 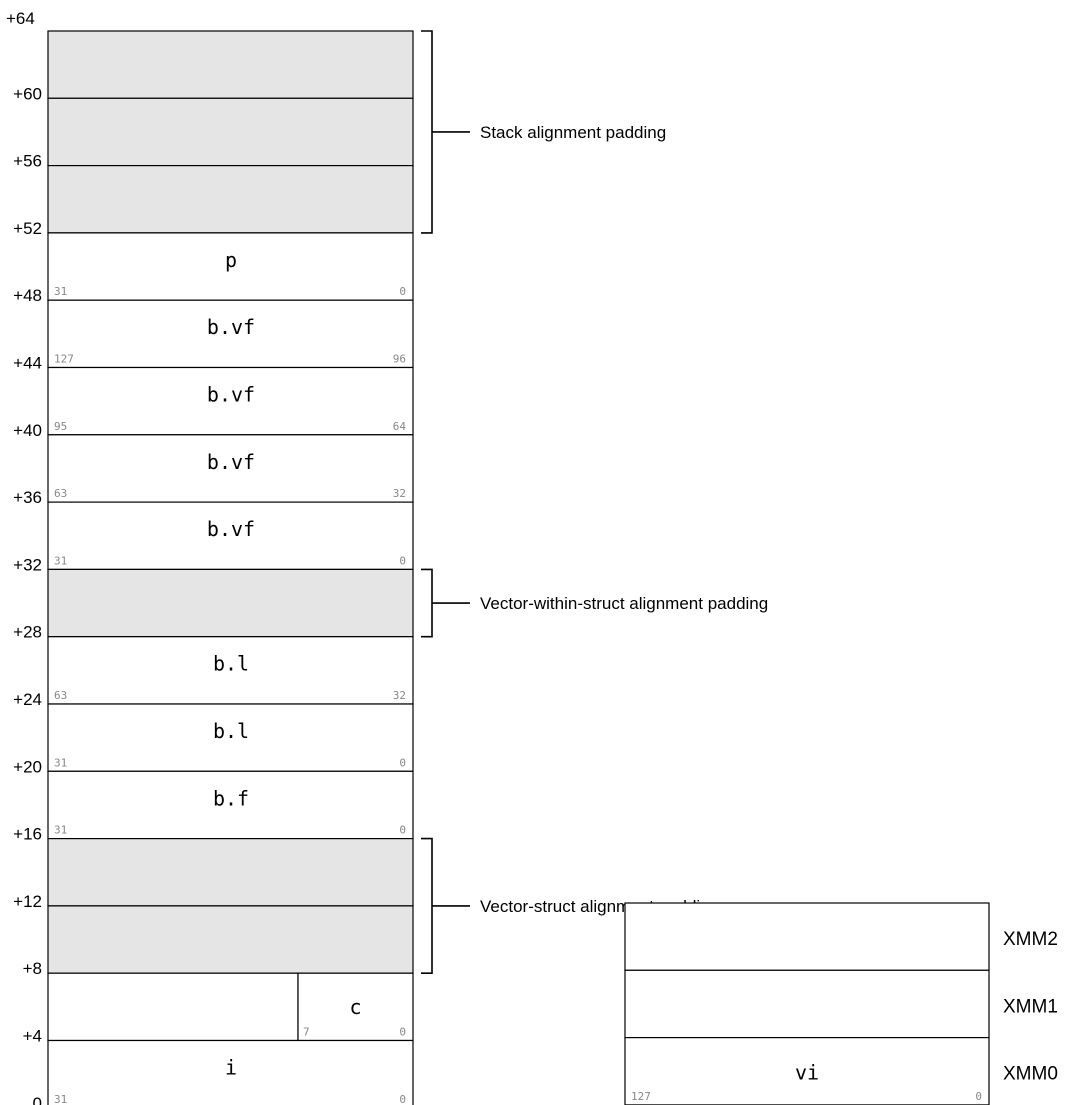 What do you see at coordinates (27, 497) in the screenshot?
I see `offset-label: +36` at bounding box center [27, 497].